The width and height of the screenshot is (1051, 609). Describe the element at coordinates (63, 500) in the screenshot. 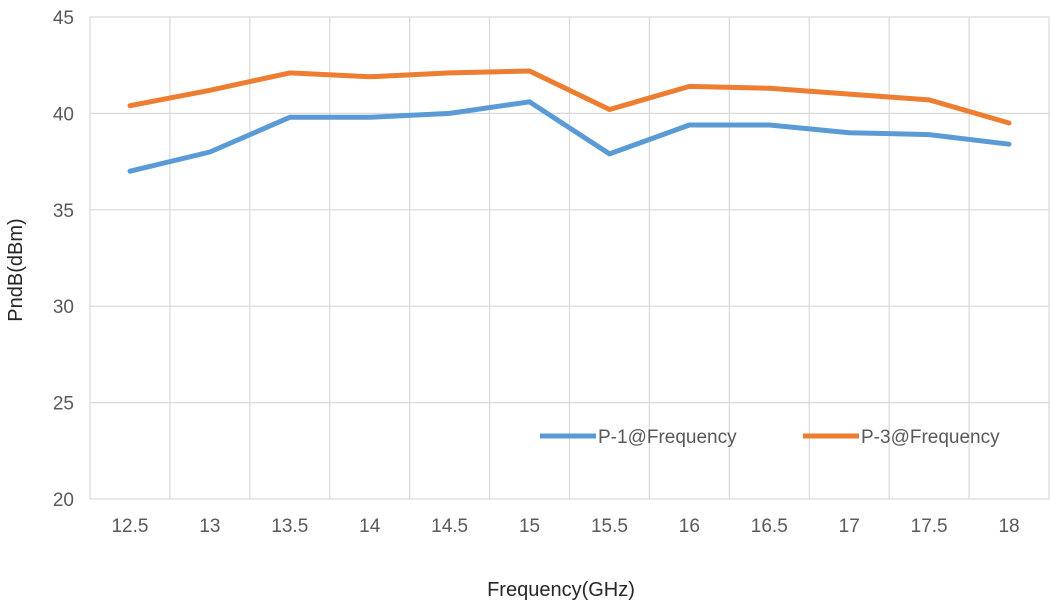

I see `y-tick-label: 20` at that location.